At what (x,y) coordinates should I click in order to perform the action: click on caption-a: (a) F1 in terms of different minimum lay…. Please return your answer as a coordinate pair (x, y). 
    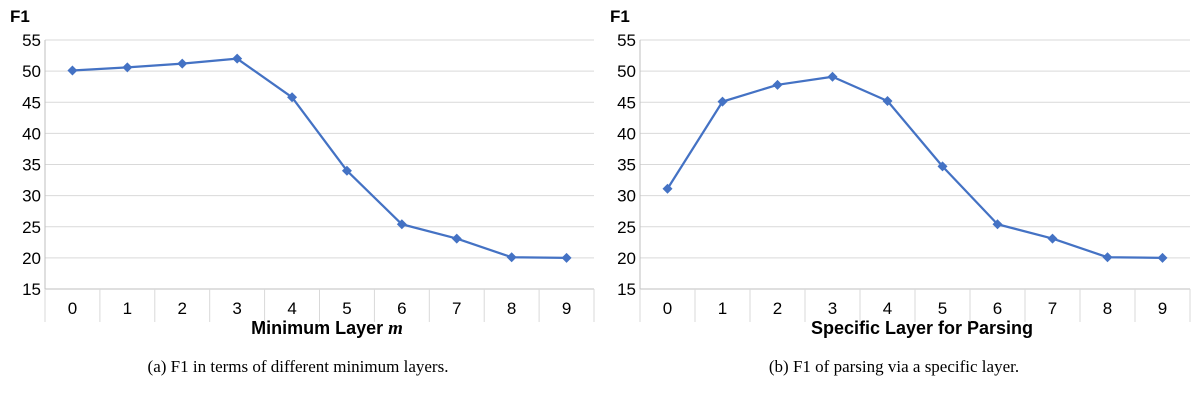
    Looking at the image, I should click on (298, 366).